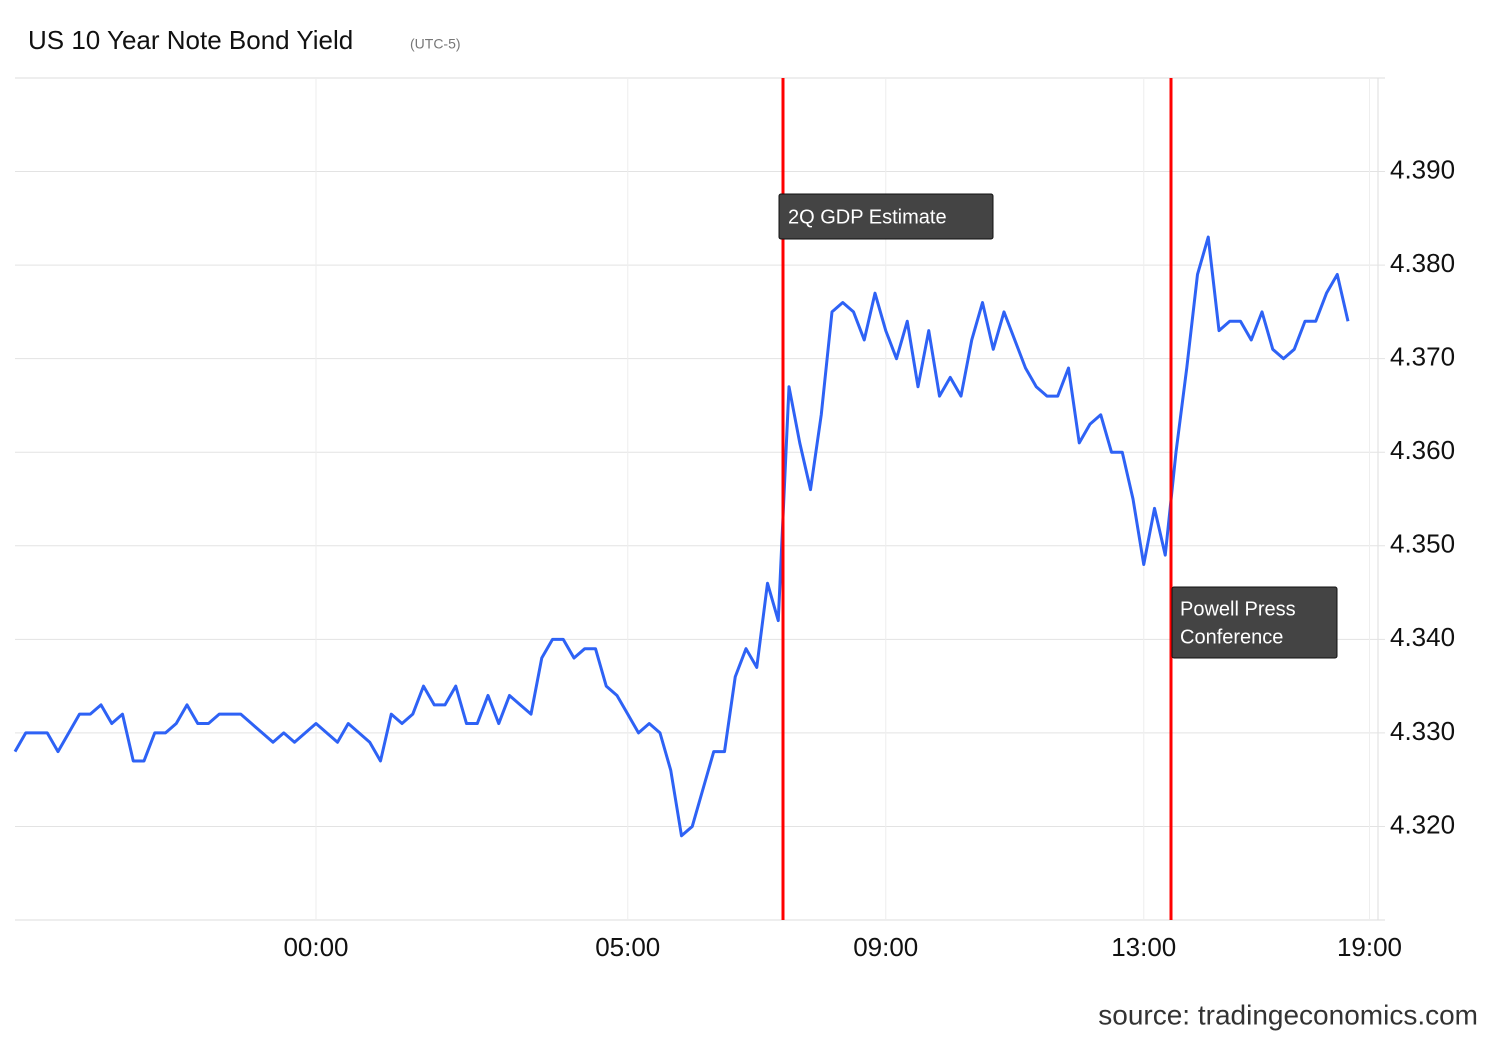  I want to click on annotation-text: Powell Press, so click(1238, 609).